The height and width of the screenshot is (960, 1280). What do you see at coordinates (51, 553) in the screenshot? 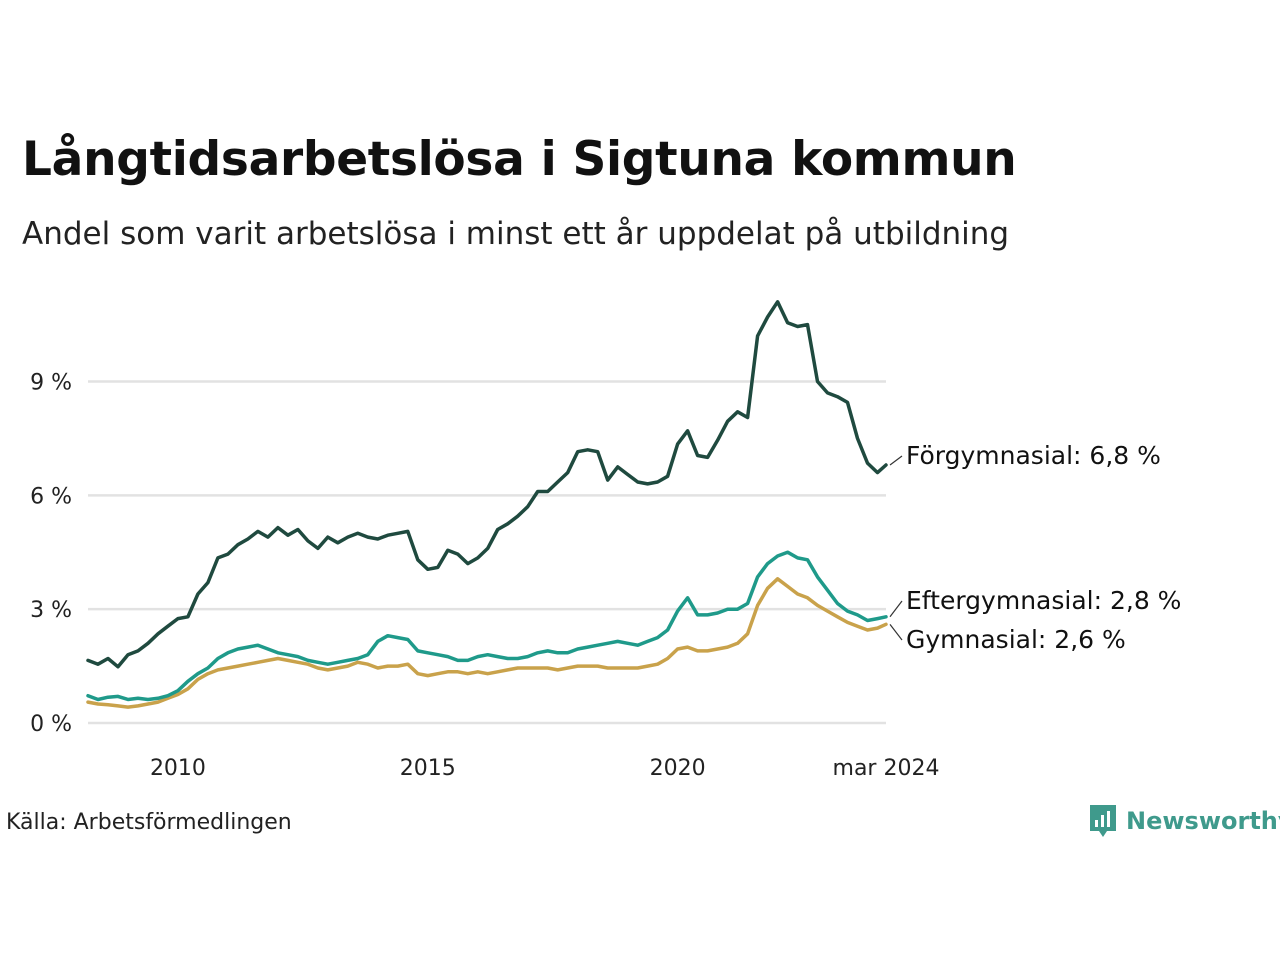
I see `y-axis-ticks: 0 % 3 % 6 % 9 %` at bounding box center [51, 553].